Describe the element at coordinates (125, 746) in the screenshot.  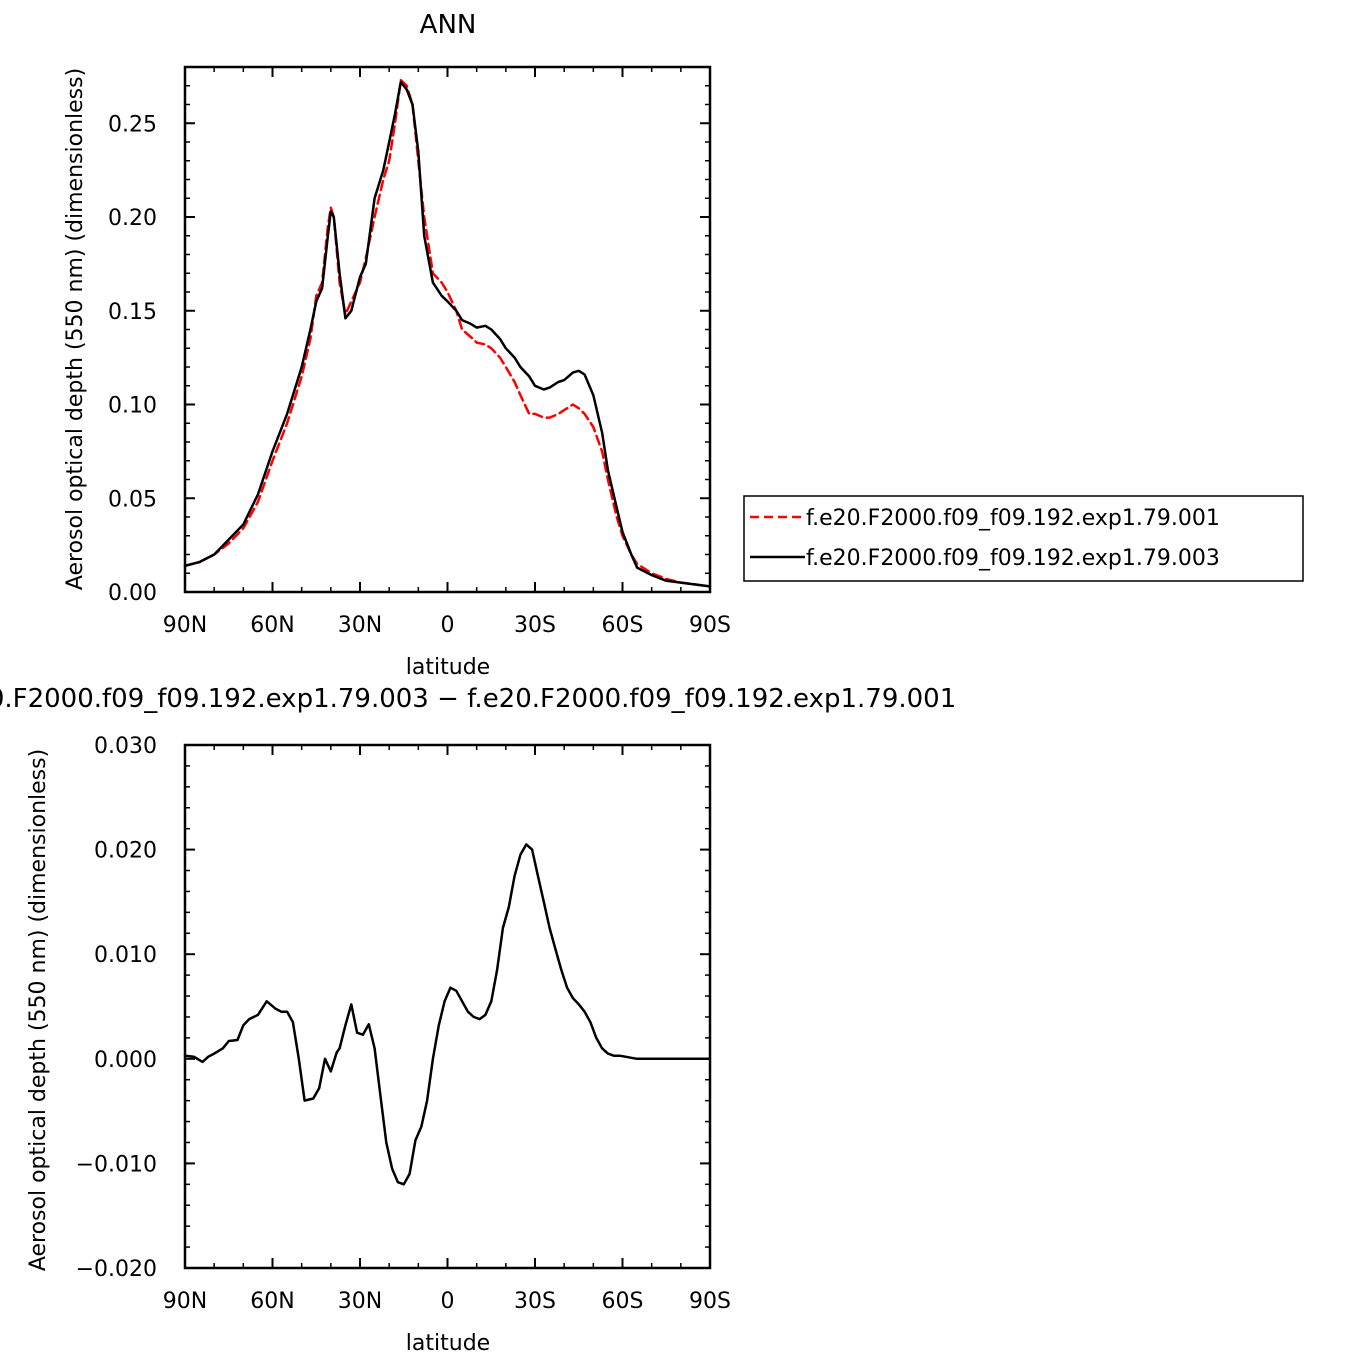
I see `bottom-y-tick-label: 0.030` at that location.